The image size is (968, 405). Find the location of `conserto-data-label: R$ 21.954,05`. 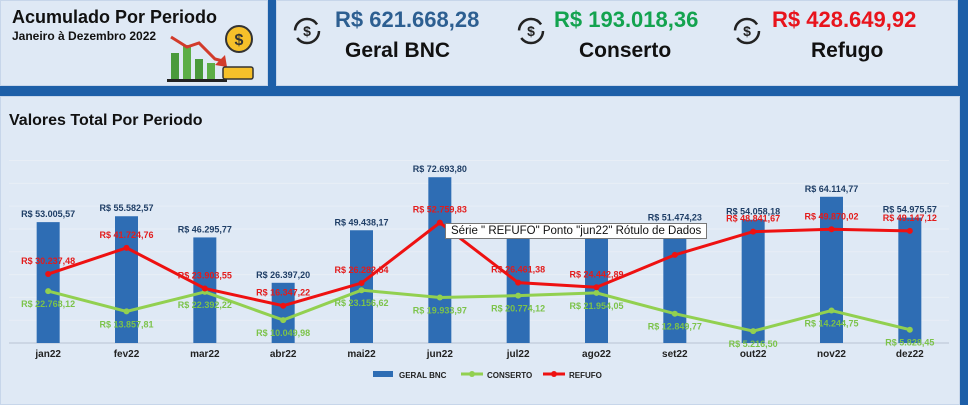

conserto-data-label: R$ 21.954,05 is located at coordinates (596, 306).